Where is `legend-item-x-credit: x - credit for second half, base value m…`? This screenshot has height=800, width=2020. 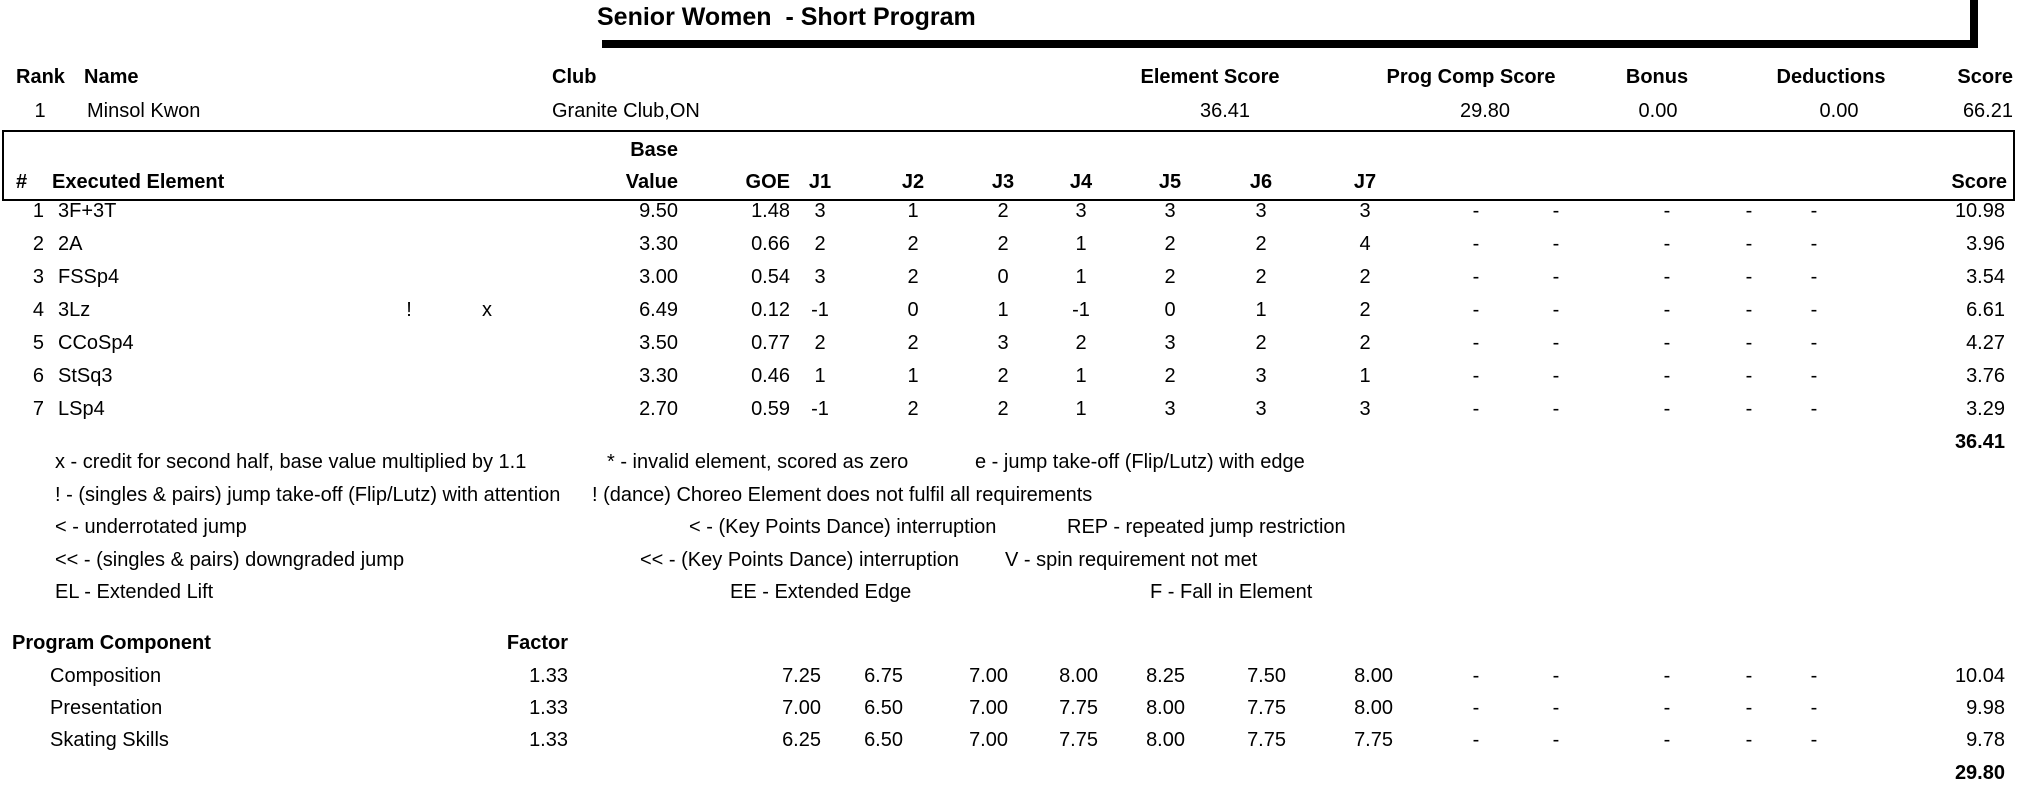
legend-item-x-credit: x - credit for second half, base value m… is located at coordinates (291, 462).